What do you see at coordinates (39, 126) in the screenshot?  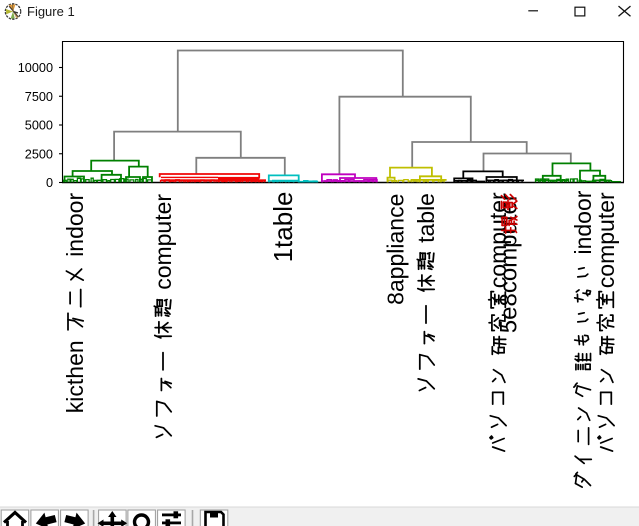 I see `svg-text: 5000` at bounding box center [39, 126].